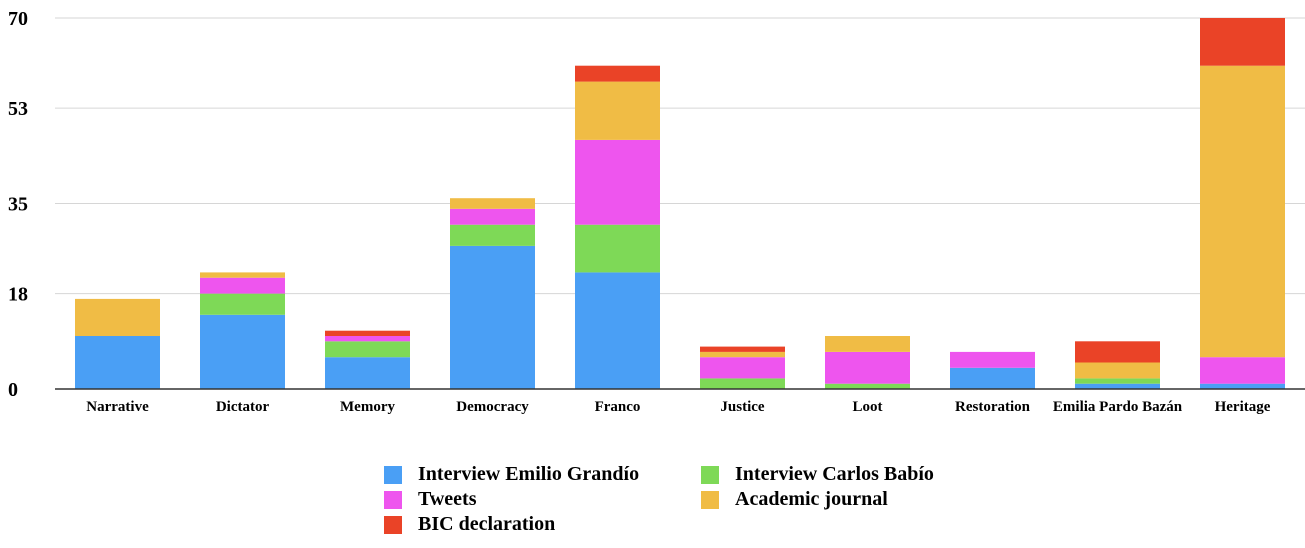 Image resolution: width=1305 pixels, height=548 pixels. I want to click on x-tick-label: Narrative, so click(117, 407).